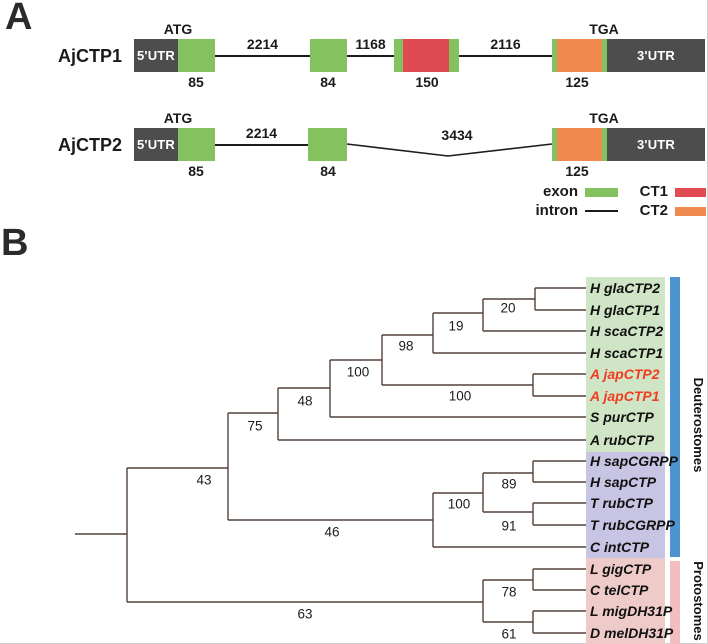 This screenshot has height=644, width=708. What do you see at coordinates (457, 134) in the screenshot?
I see `intron-size-label: 3434` at bounding box center [457, 134].